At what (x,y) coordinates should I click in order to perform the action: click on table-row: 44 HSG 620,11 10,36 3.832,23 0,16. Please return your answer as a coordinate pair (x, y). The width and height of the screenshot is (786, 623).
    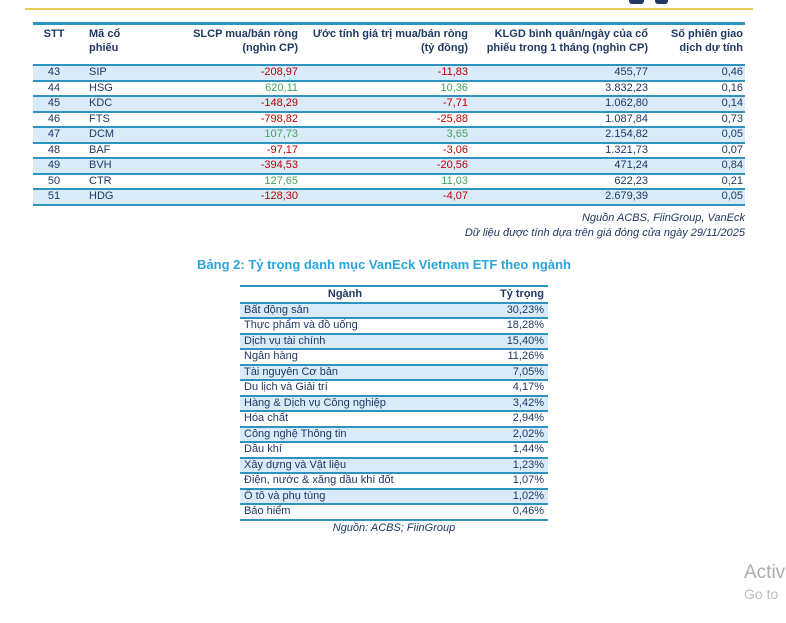
    Looking at the image, I should click on (389, 87).